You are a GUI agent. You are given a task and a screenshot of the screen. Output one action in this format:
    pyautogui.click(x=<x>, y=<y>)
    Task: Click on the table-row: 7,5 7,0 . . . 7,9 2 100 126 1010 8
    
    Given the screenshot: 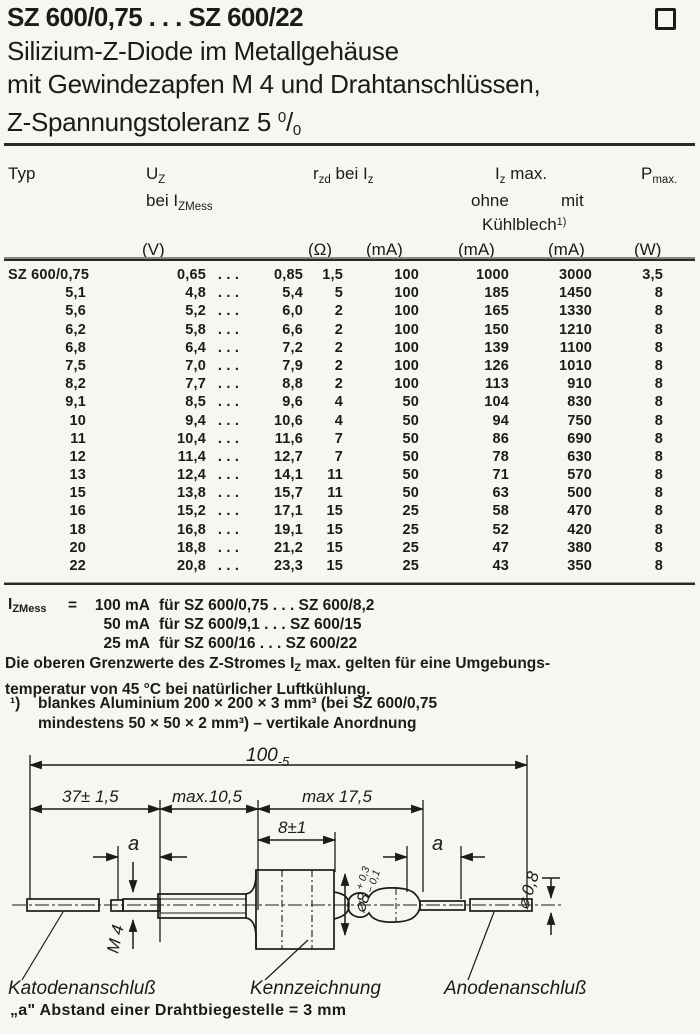 What is the action you would take?
    pyautogui.click(x=352, y=366)
    